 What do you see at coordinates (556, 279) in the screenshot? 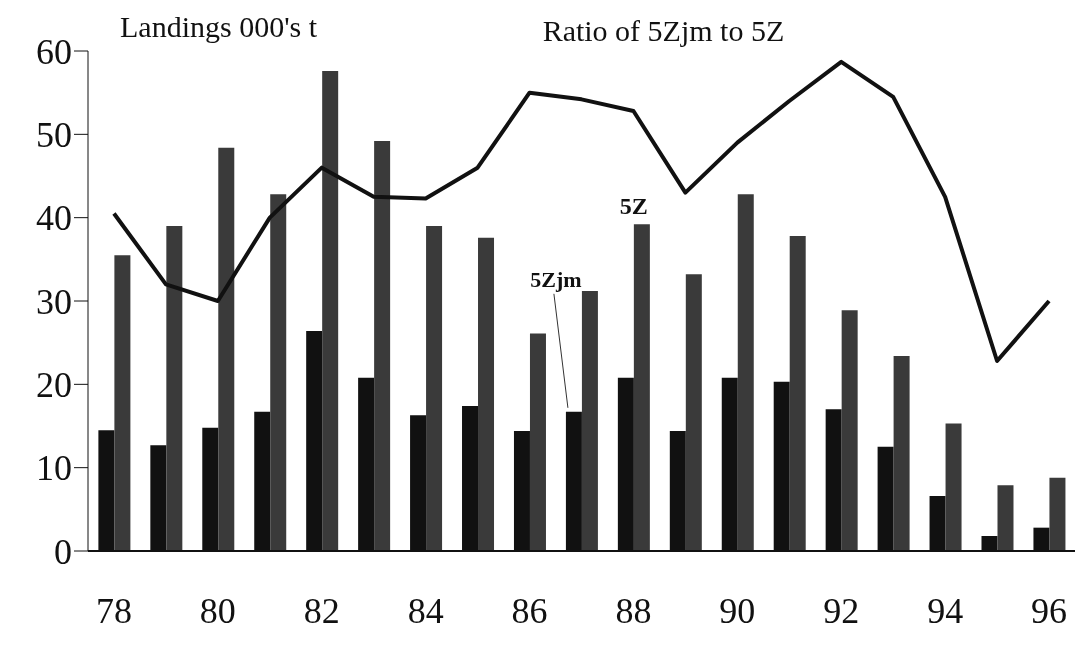
I see `text: 5Zjm` at bounding box center [556, 279].